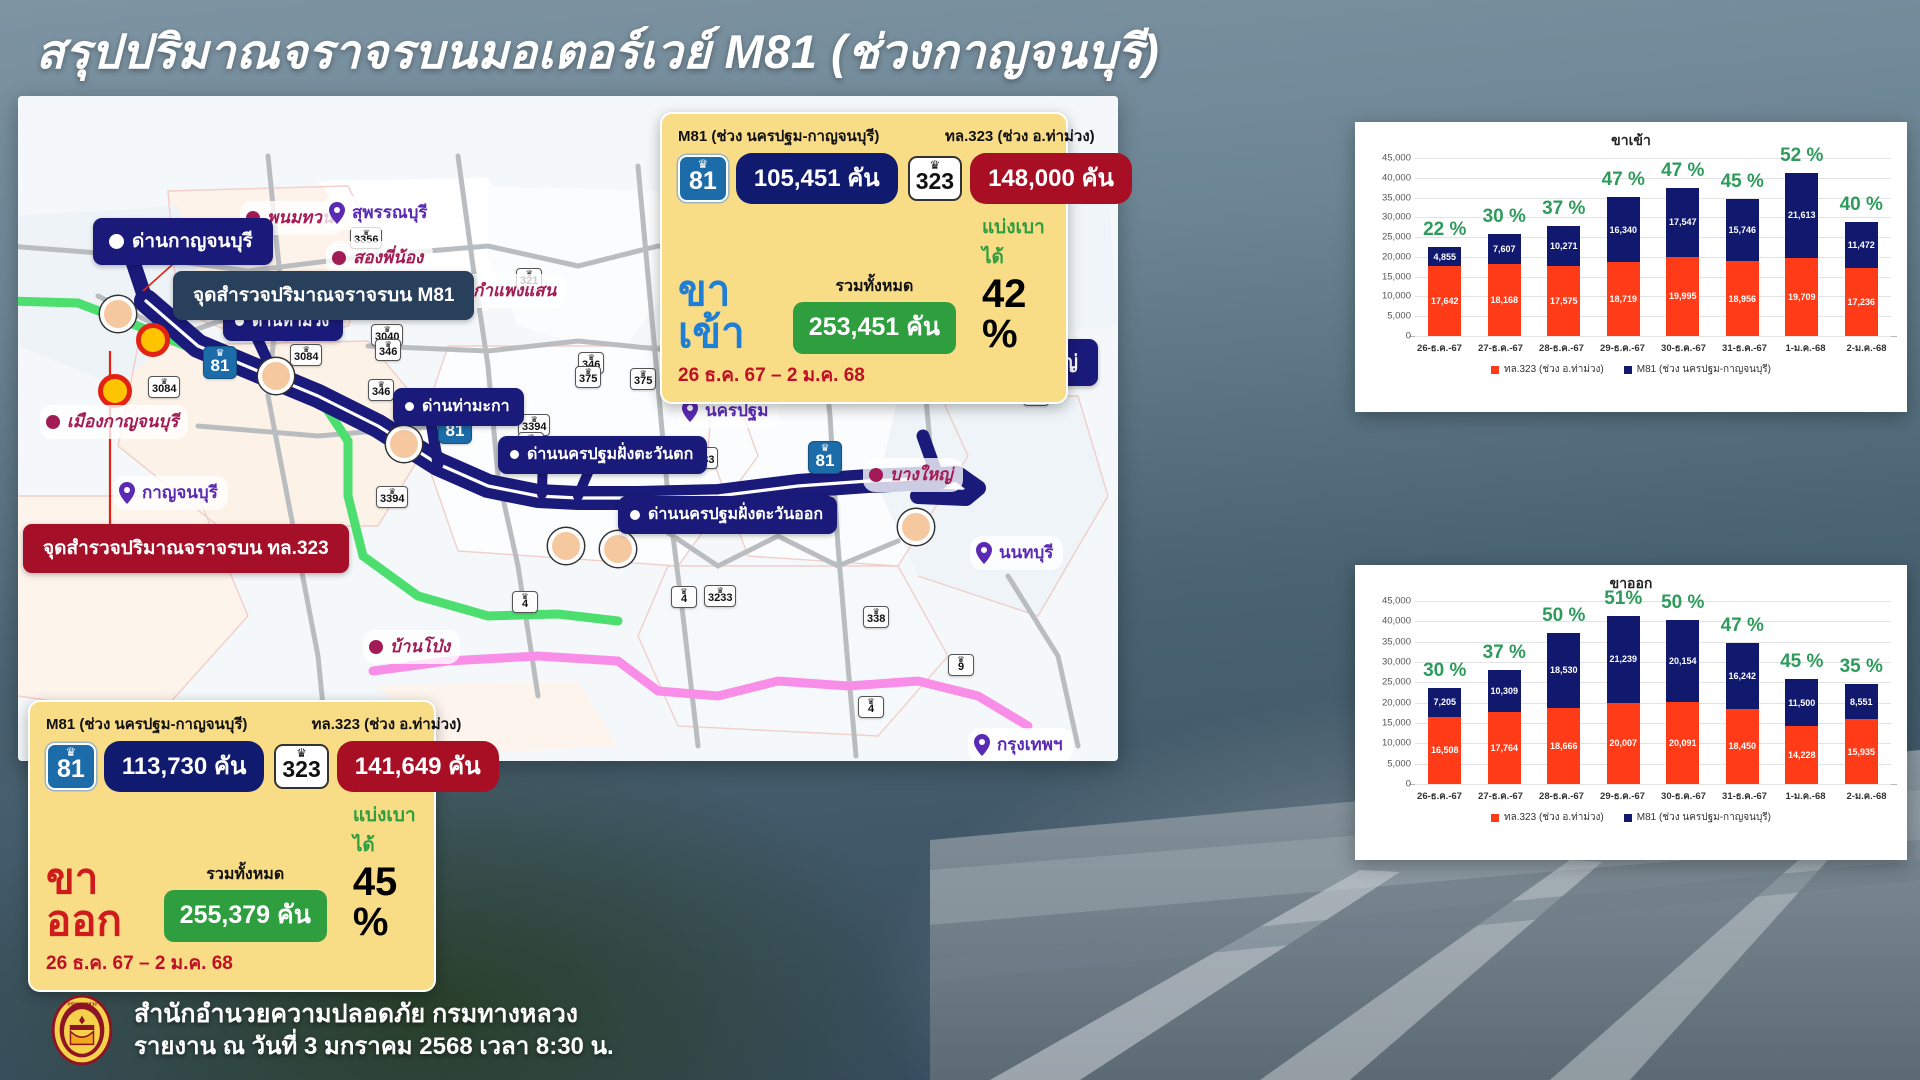 The image size is (1920, 1080). Describe the element at coordinates (1682, 688) in the screenshot. I see `chart-bar: 50 % 20,154 20,091` at that location.